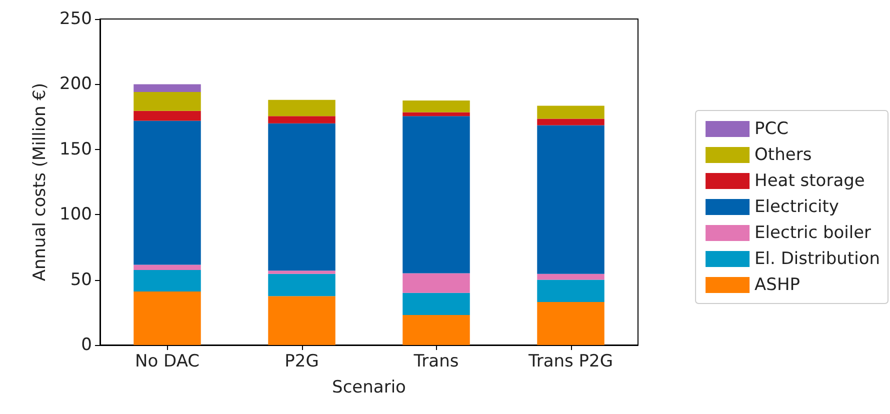  Describe the element at coordinates (570, 362) in the screenshot. I see `x-tick-label: Trans P2G` at that location.